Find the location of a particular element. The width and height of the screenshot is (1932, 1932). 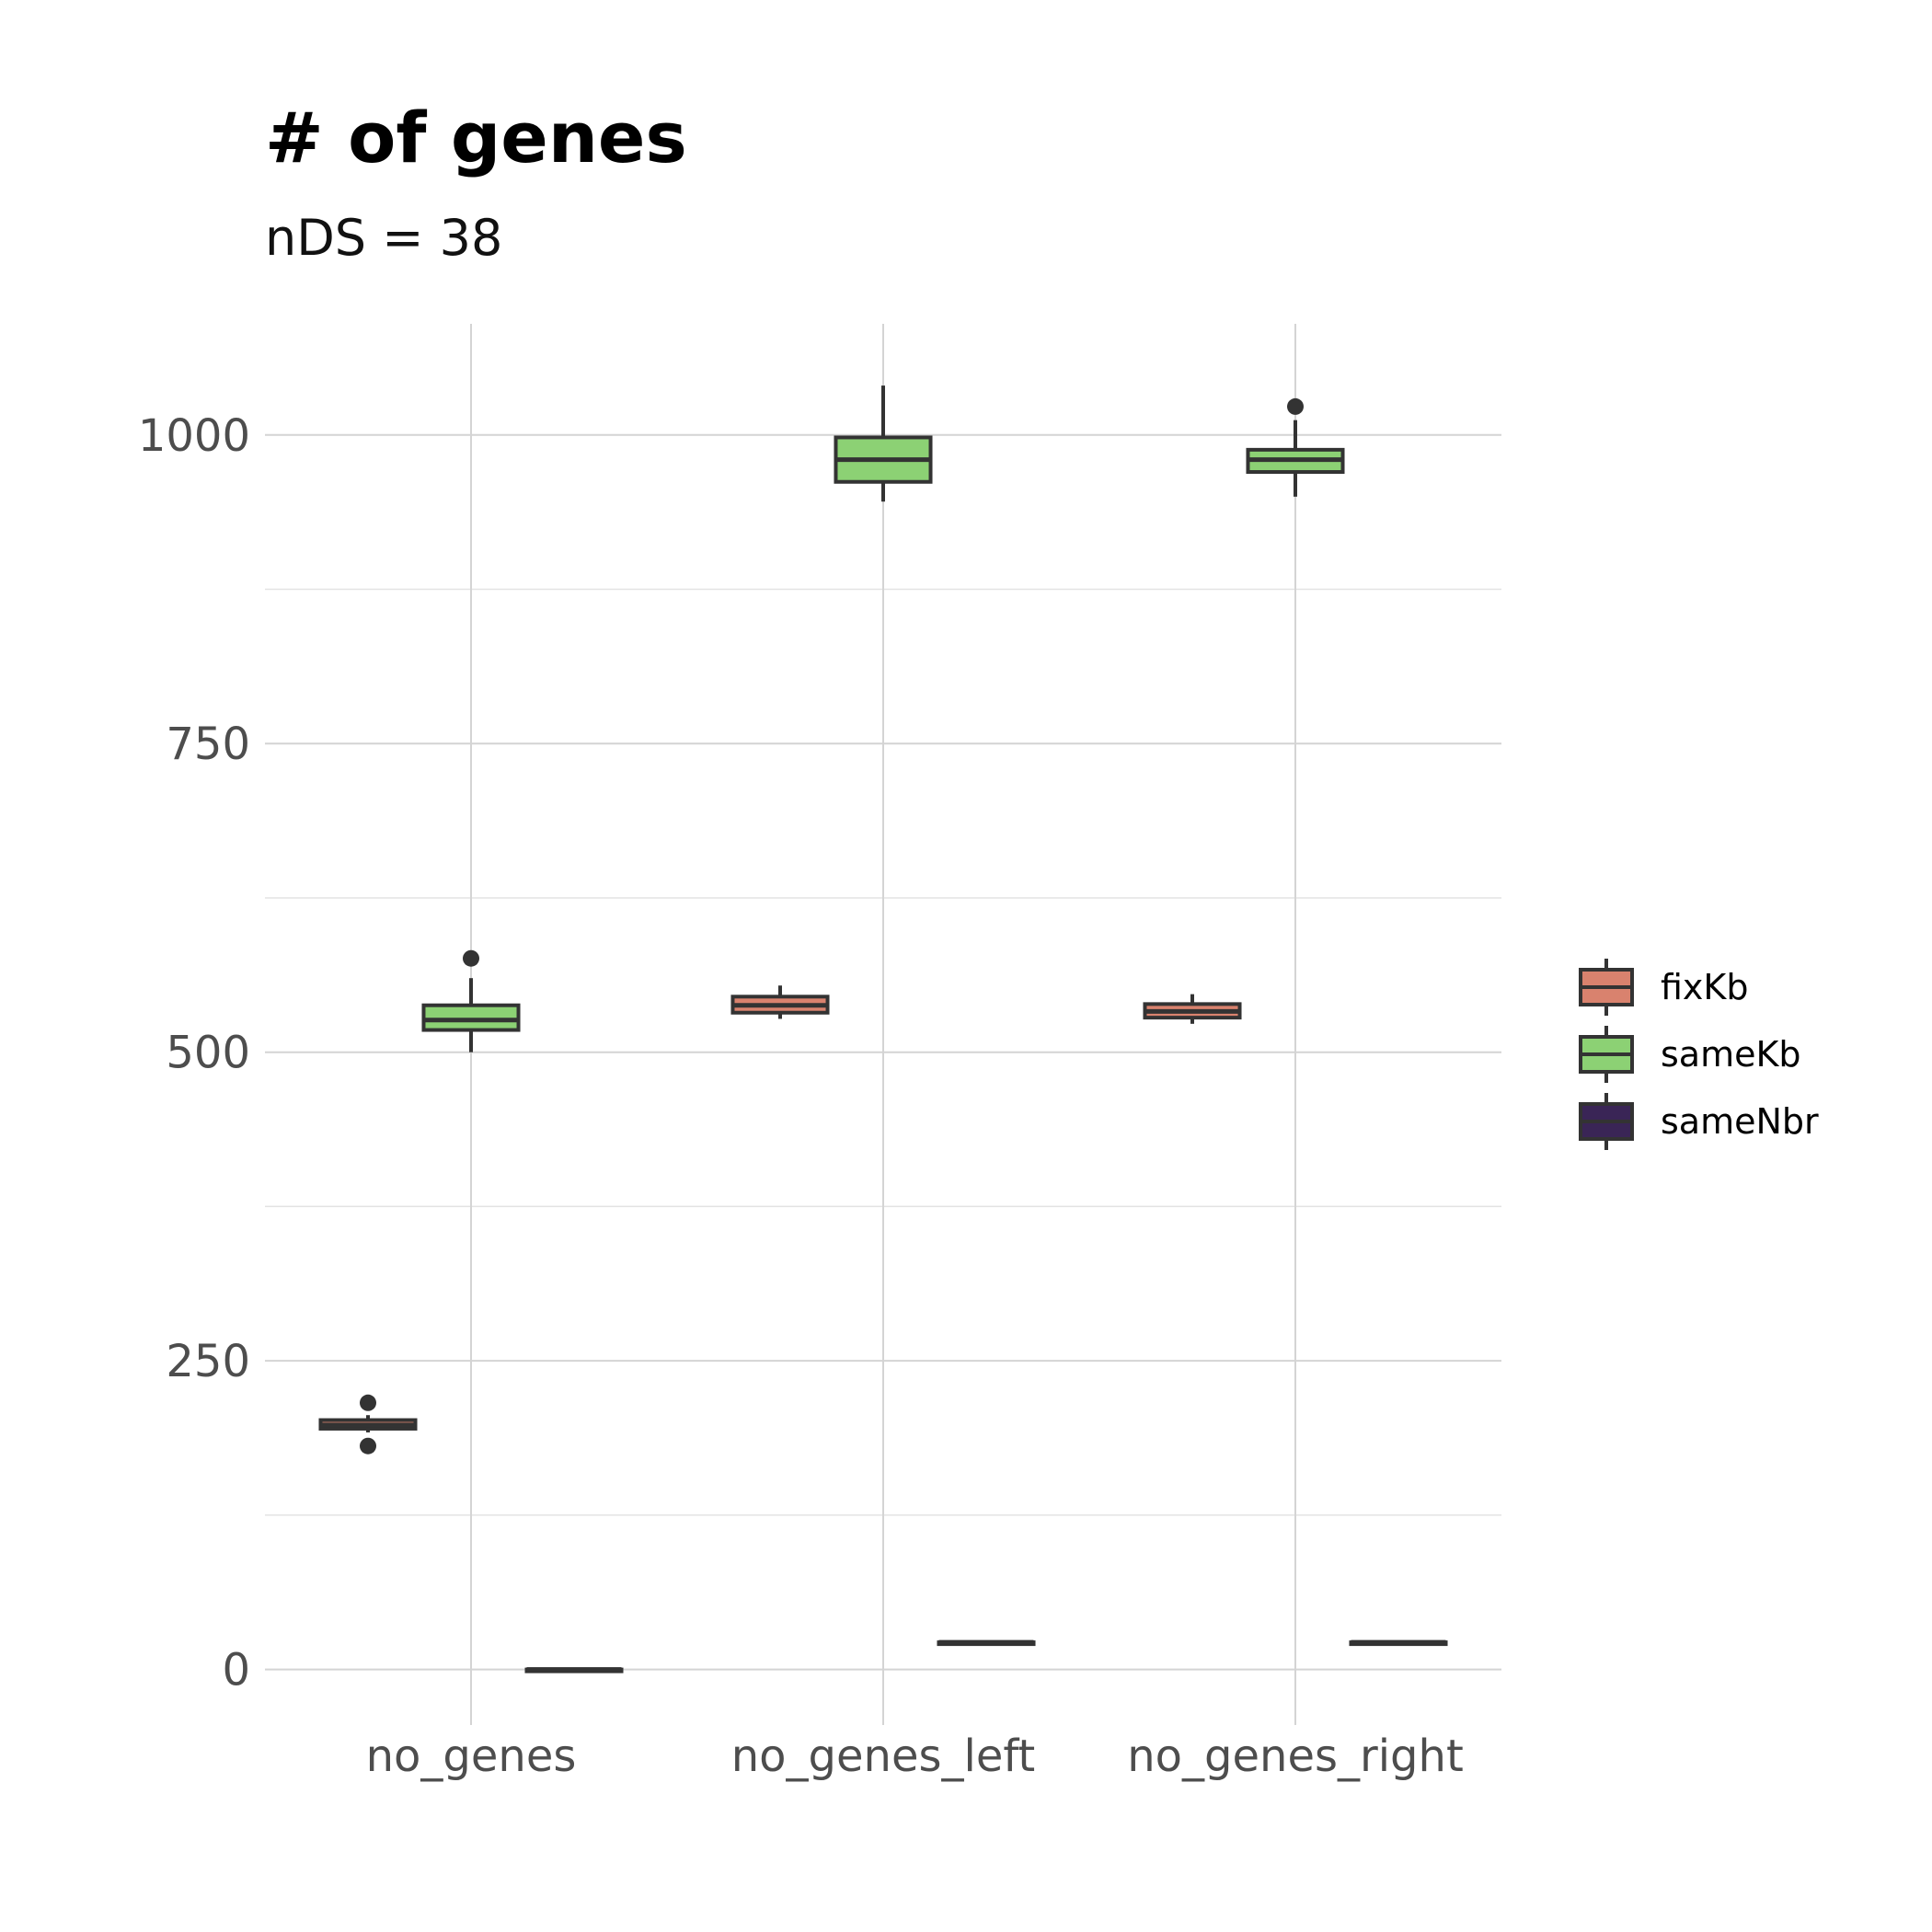

legend-item-sameNbr: sameNbr is located at coordinates (1699, 1121).